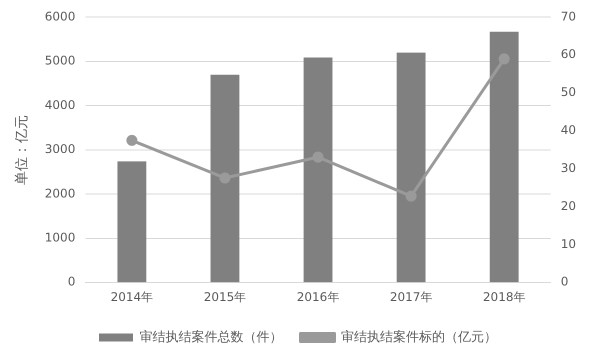  What do you see at coordinates (22, 149) in the screenshot?
I see `y-axis-title: 单位：亿元` at bounding box center [22, 149].